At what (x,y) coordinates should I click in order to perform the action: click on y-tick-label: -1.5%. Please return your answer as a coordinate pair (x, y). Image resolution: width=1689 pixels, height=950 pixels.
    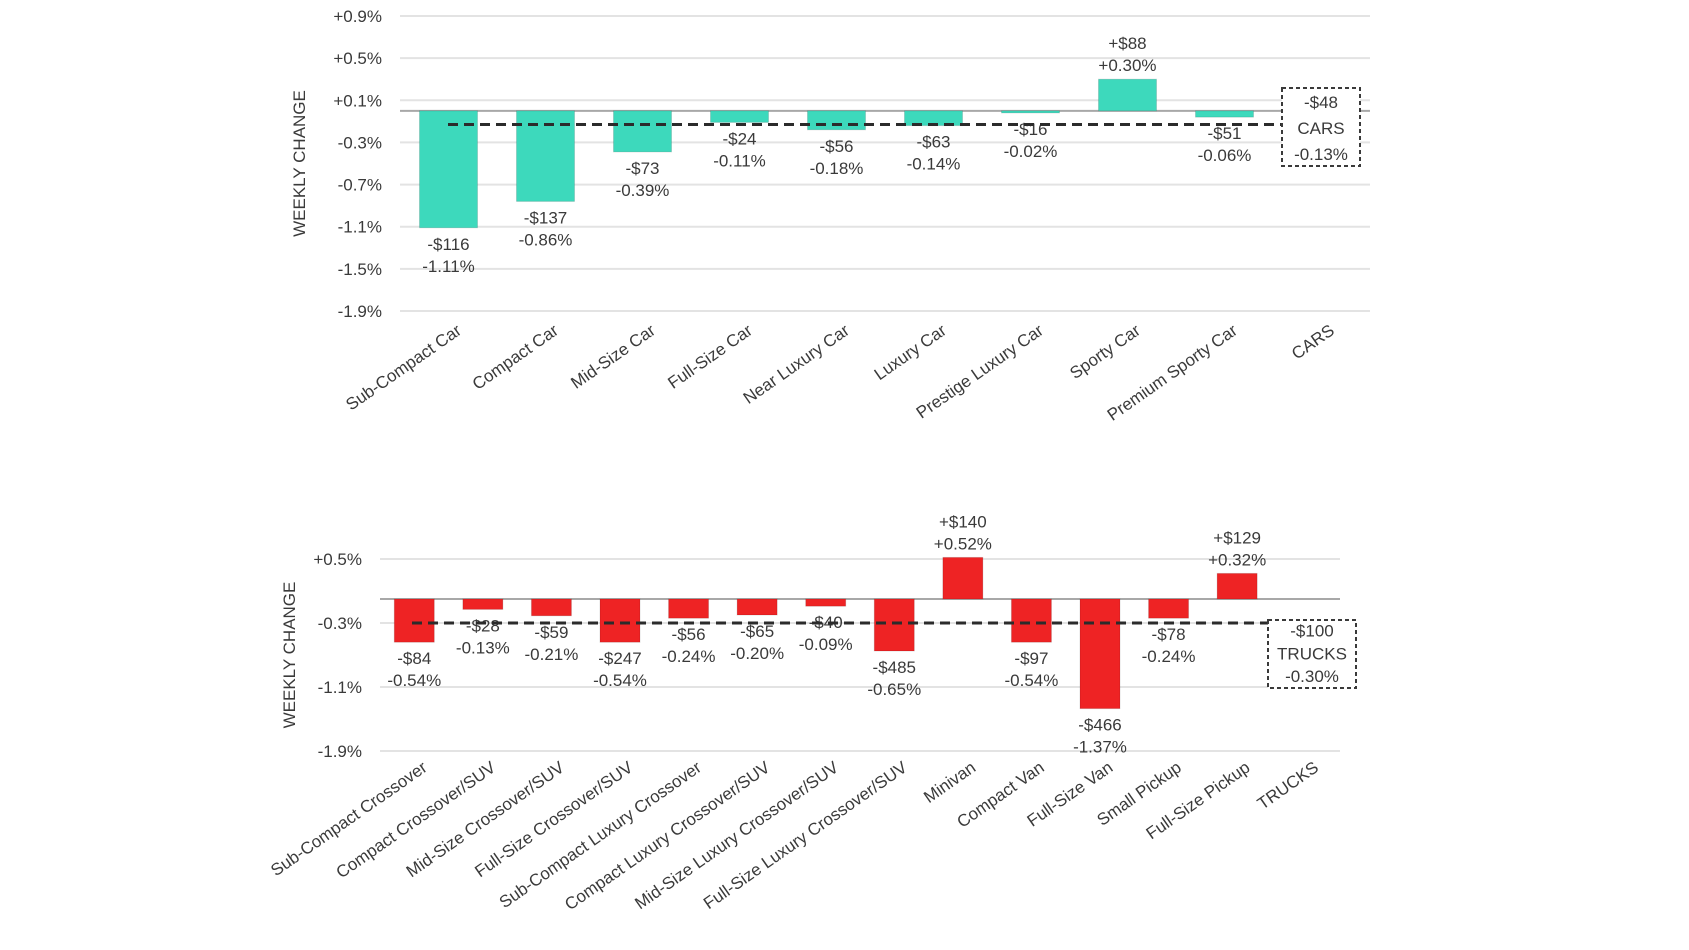
    Looking at the image, I should click on (360, 269).